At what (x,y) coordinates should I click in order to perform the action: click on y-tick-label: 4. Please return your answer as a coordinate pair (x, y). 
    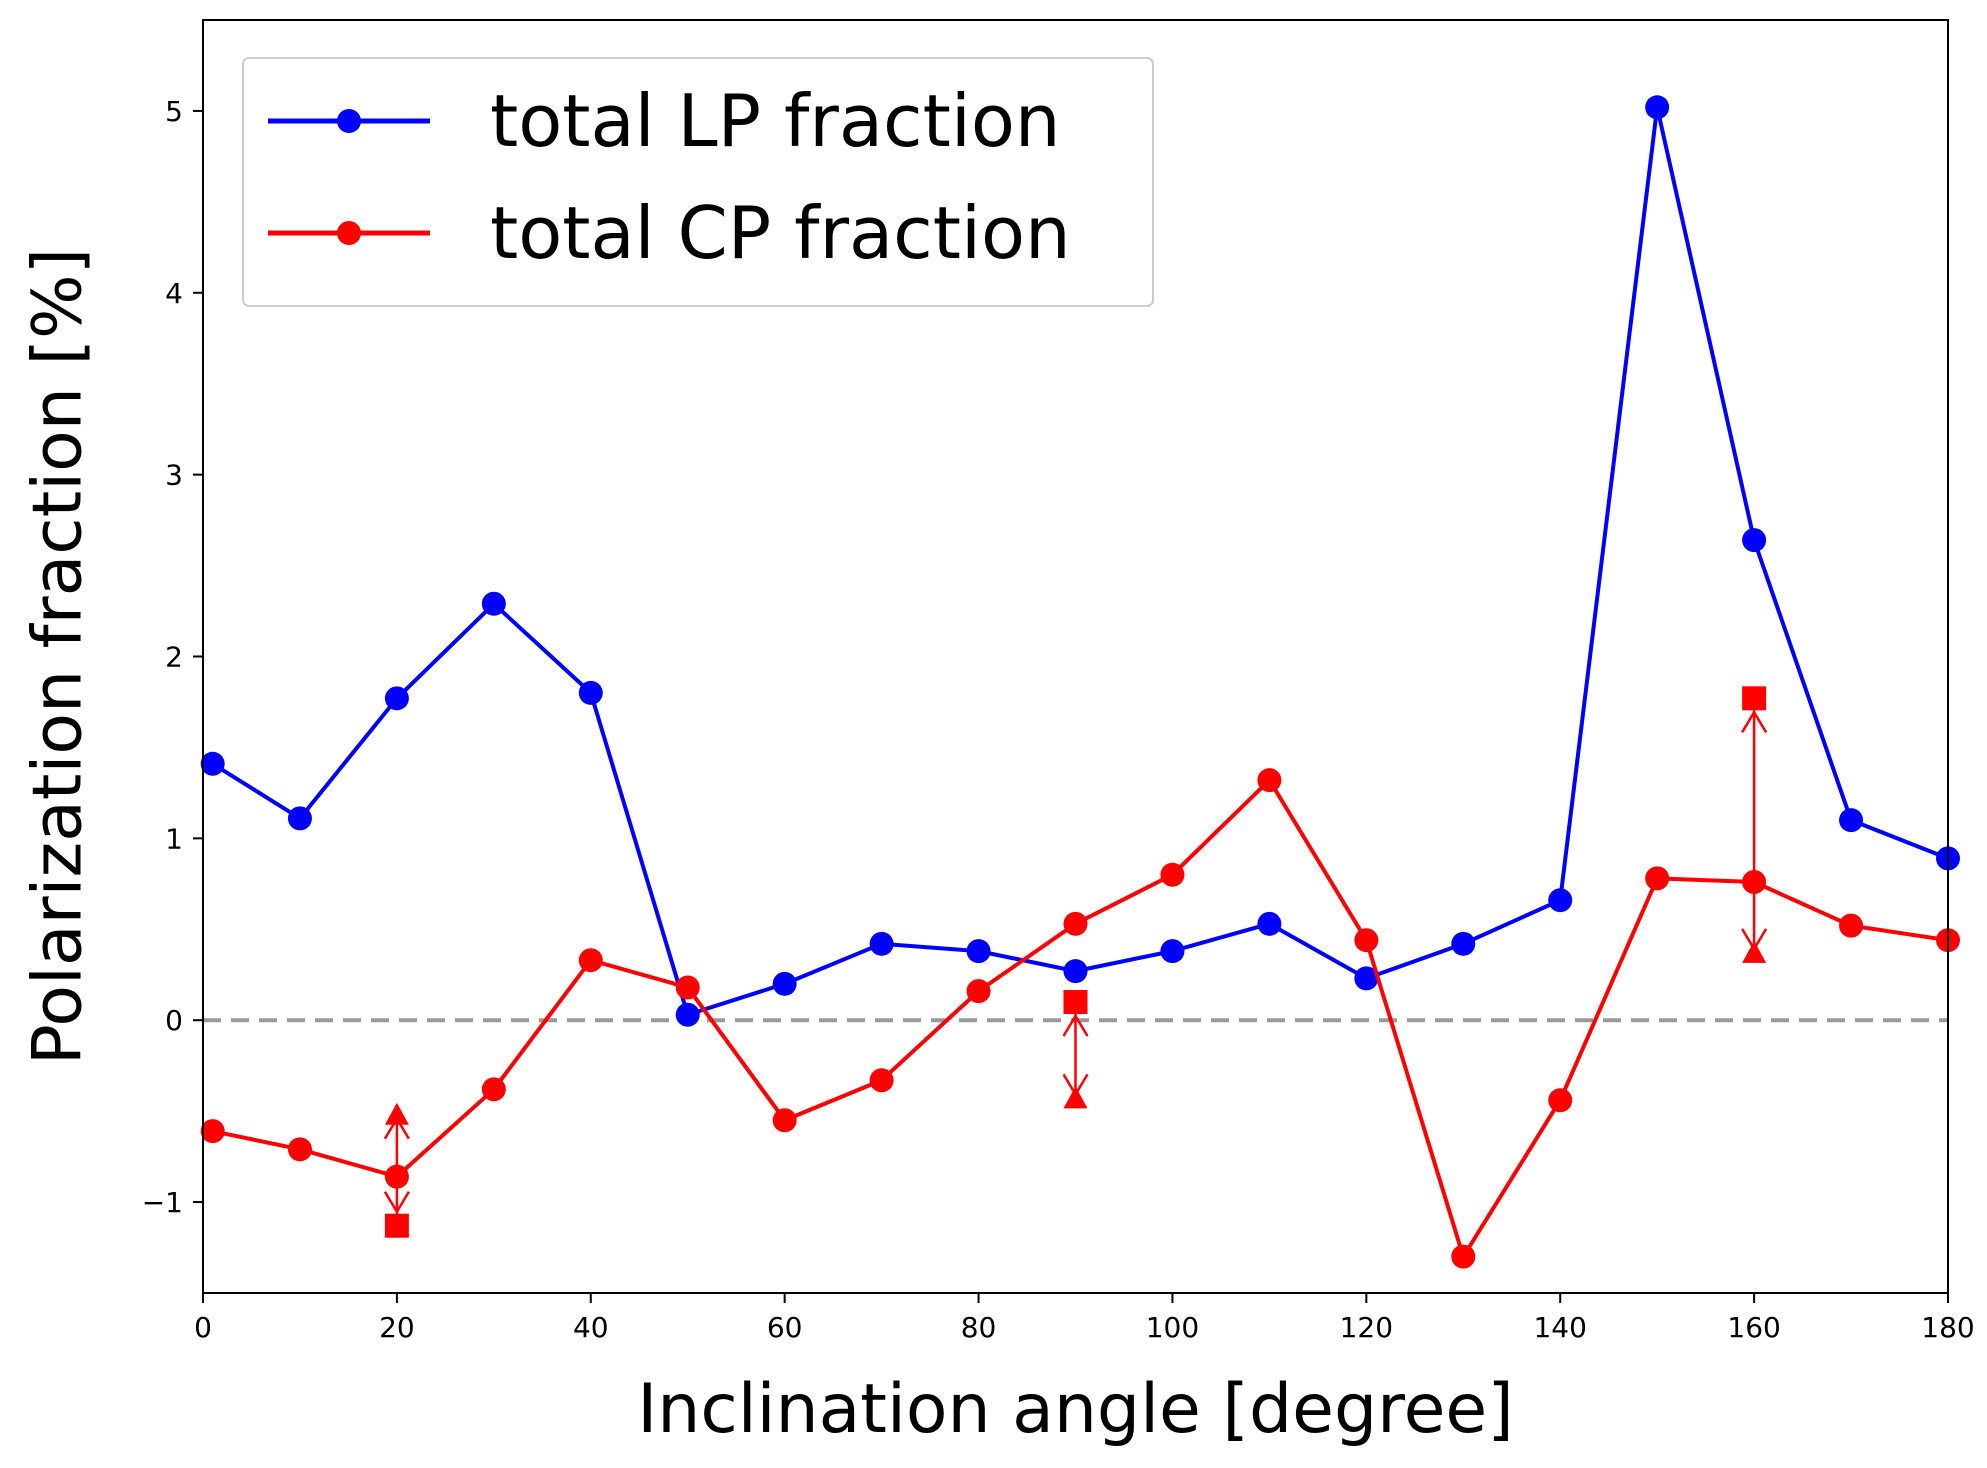
    Looking at the image, I should click on (174, 293).